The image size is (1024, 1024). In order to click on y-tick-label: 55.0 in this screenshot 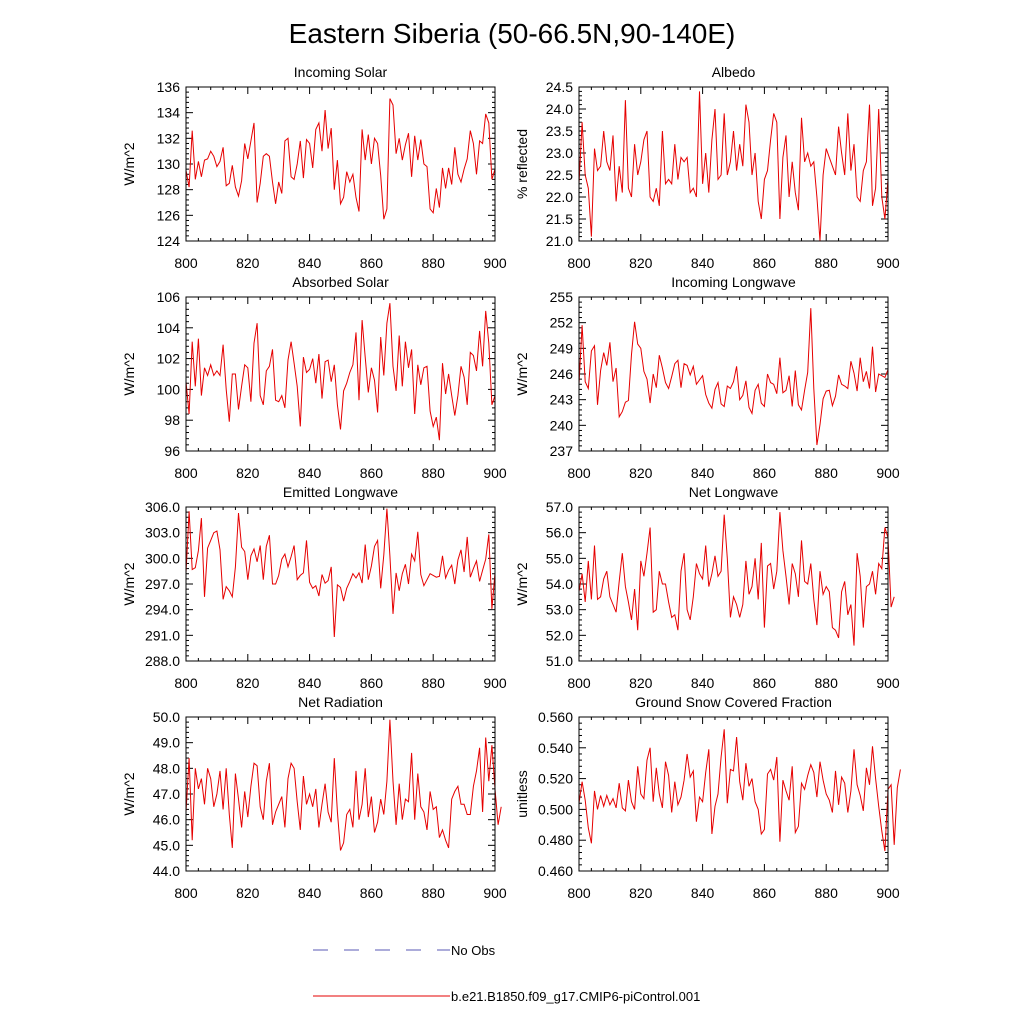, I will do `click(559, 558)`.